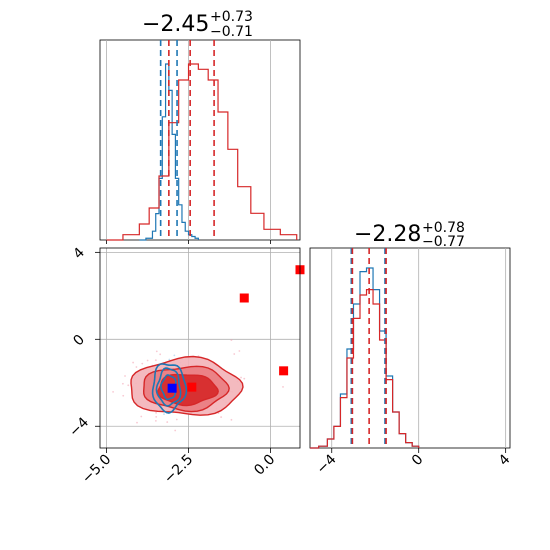 This screenshot has height=550, width=550. I want to click on x-tick-label: −5.0, so click(96, 469).